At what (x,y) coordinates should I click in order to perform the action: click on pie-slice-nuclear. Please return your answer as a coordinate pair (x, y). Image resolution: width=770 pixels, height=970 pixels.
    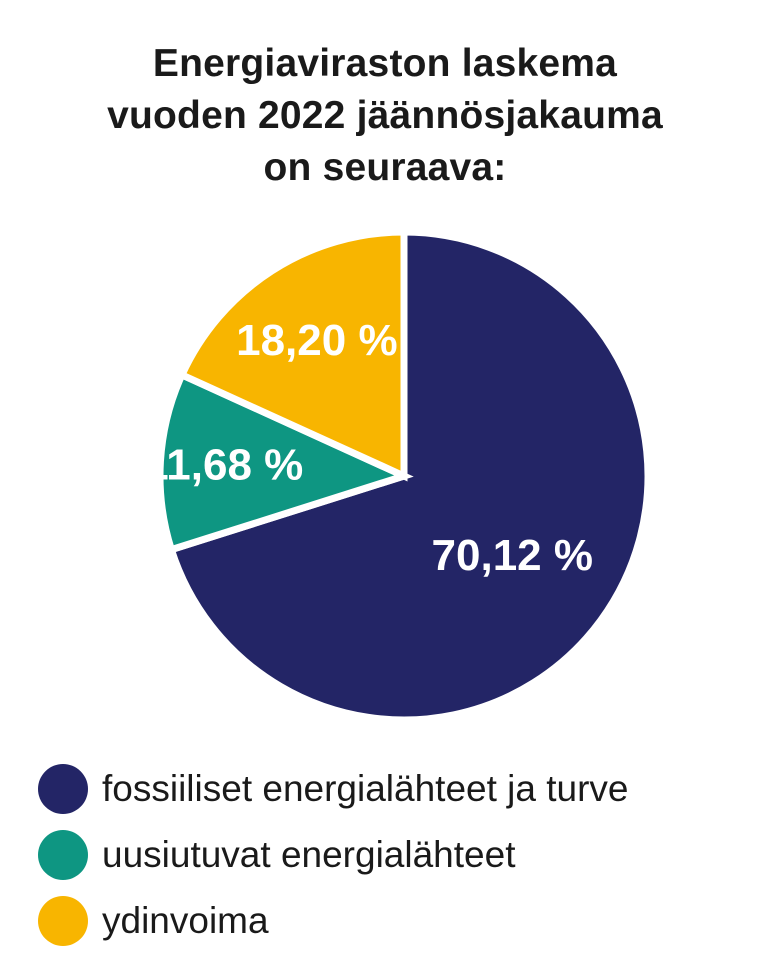
    Looking at the image, I should click on (292, 355).